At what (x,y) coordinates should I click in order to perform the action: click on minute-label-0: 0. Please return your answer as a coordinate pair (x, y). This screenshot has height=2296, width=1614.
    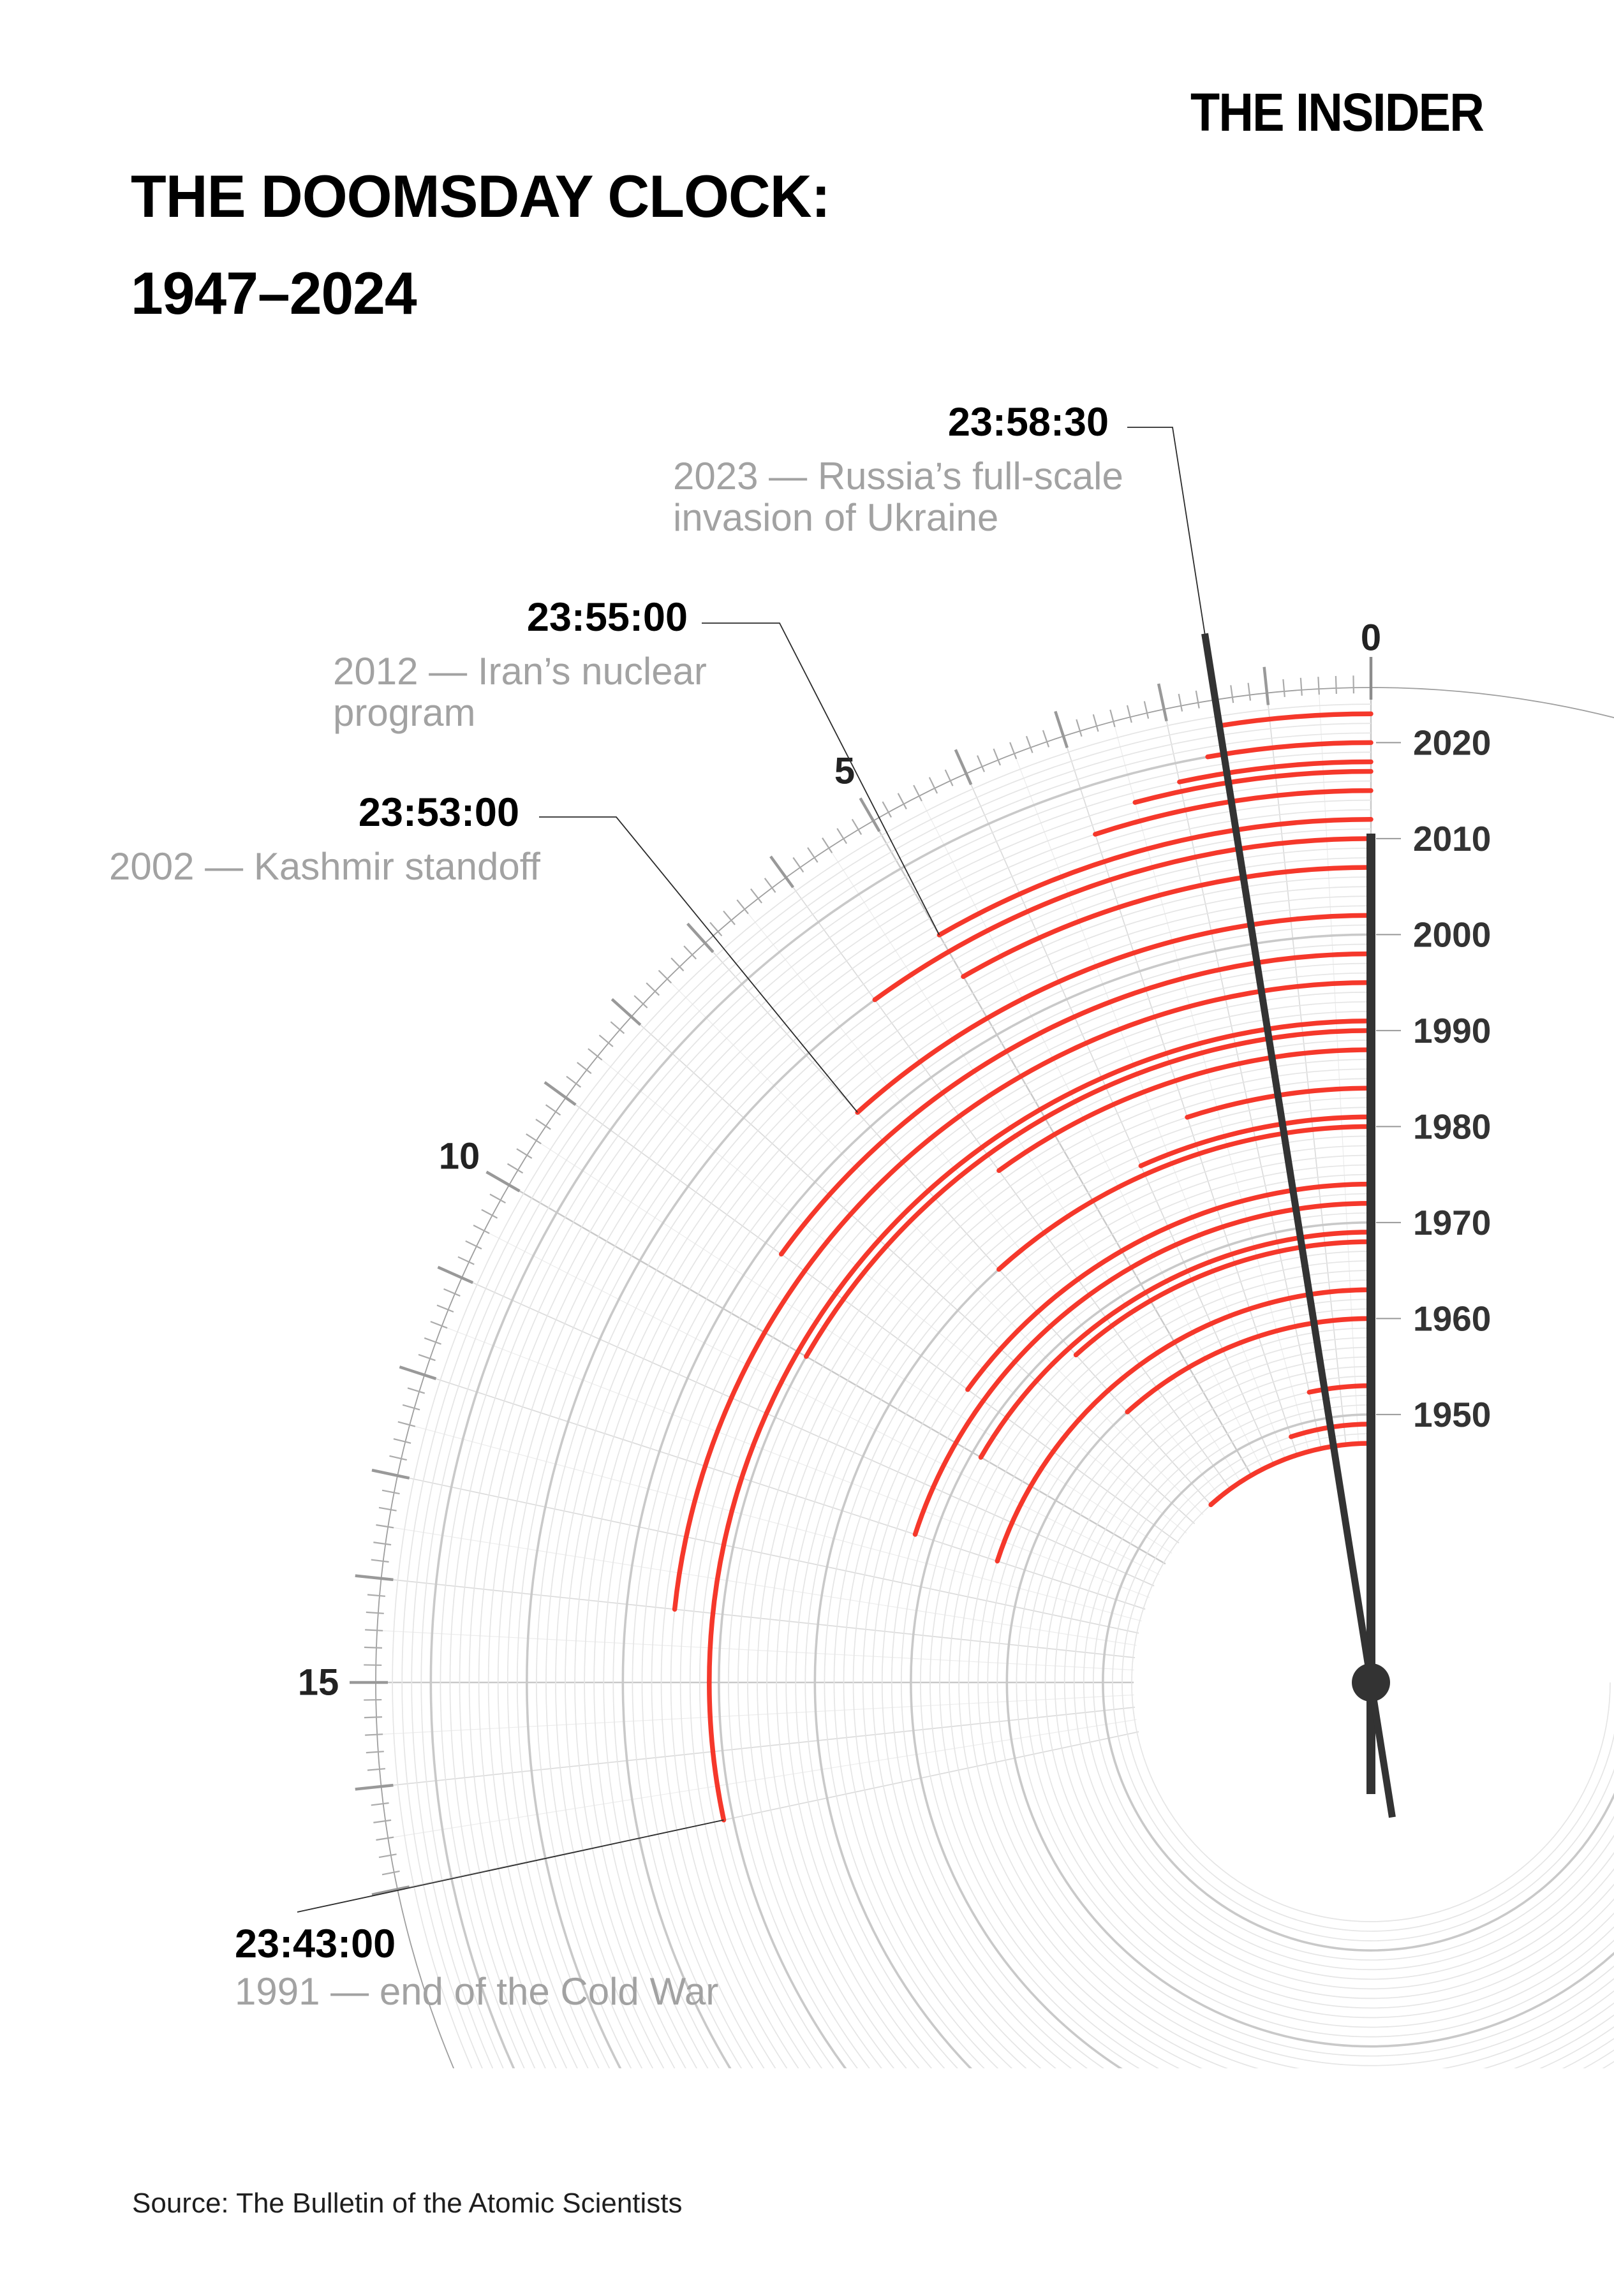
    Looking at the image, I should click on (1371, 638).